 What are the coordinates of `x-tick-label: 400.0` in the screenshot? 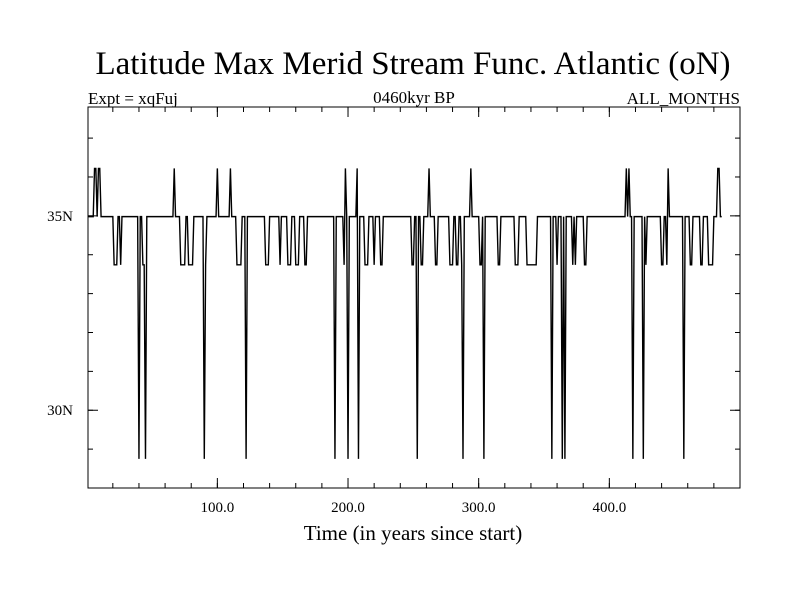 It's located at (609, 508).